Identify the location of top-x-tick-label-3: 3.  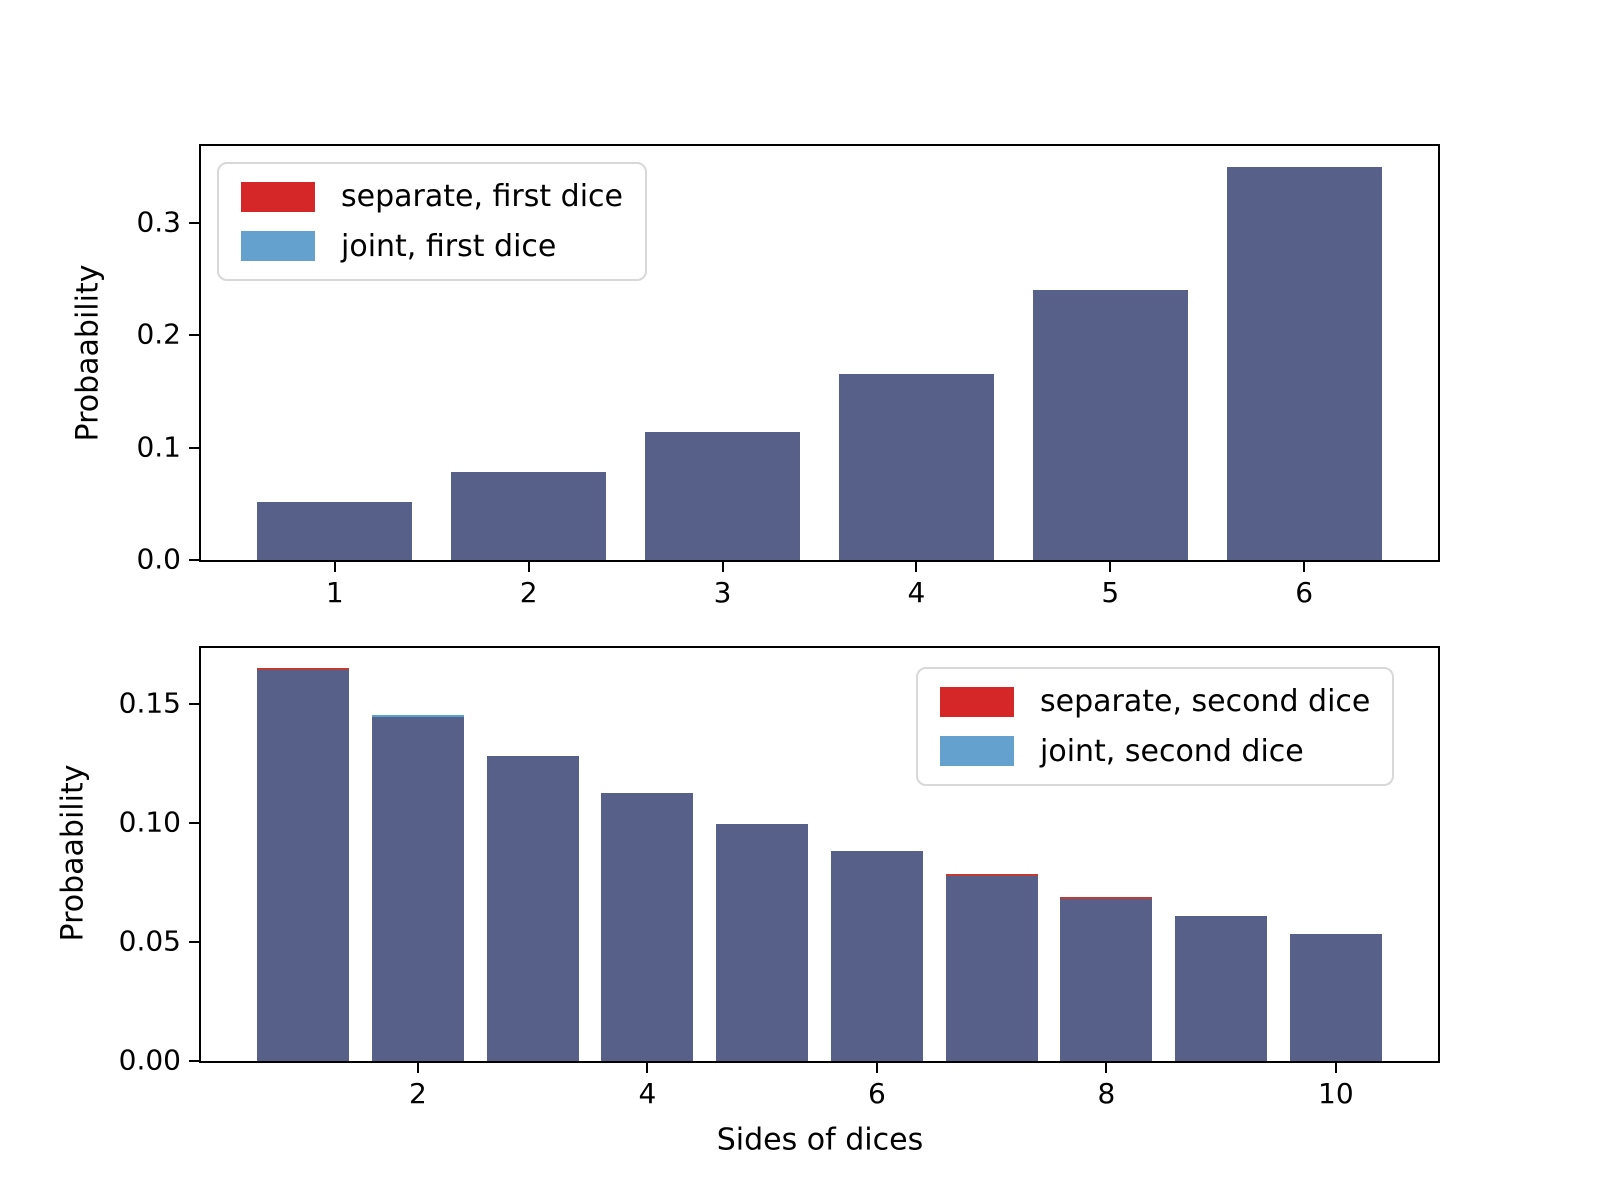
(722, 592).